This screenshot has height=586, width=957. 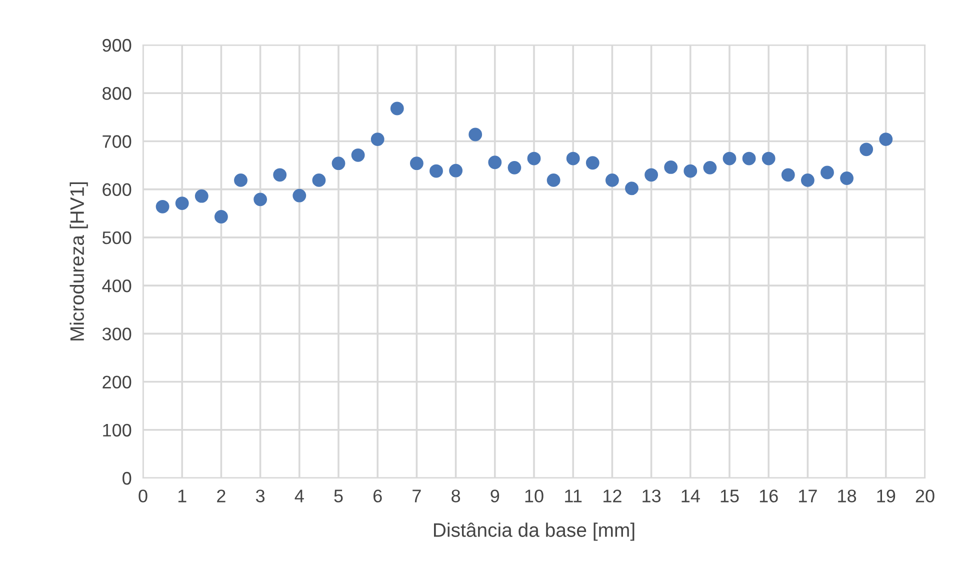 I want to click on x-tick-label: 1, so click(x=182, y=496).